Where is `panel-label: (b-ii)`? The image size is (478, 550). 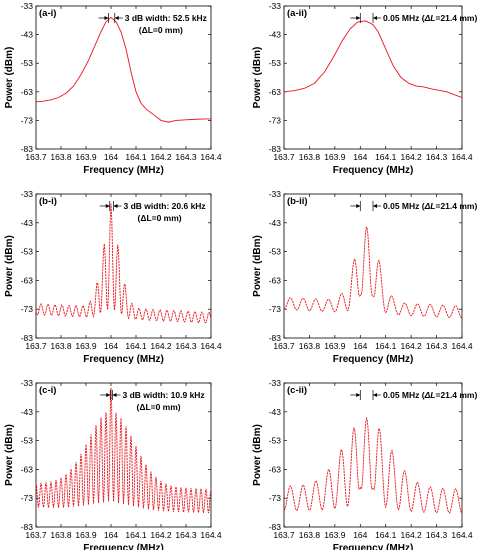 panel-label: (b-ii) is located at coordinates (297, 201).